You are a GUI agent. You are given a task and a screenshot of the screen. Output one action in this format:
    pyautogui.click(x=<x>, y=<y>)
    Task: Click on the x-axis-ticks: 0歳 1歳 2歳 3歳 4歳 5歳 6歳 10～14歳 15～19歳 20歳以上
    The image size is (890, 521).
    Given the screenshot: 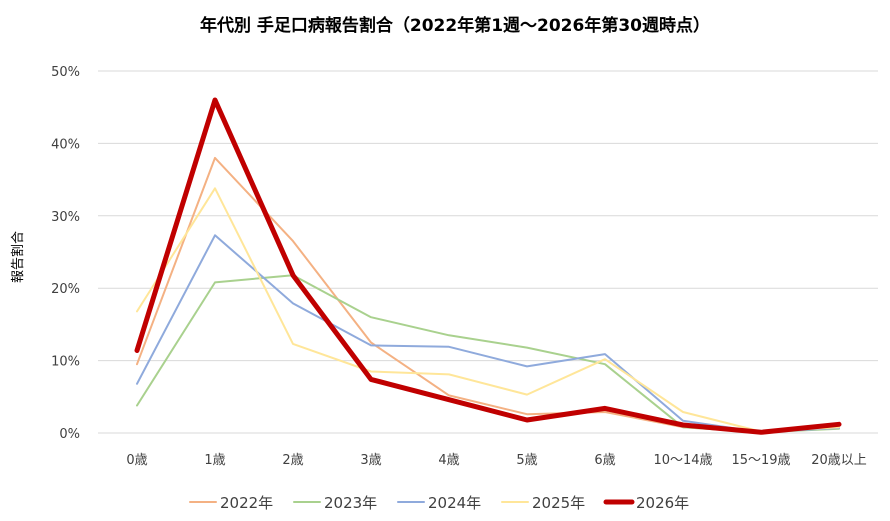 What is the action you would take?
    pyautogui.click(x=496, y=460)
    